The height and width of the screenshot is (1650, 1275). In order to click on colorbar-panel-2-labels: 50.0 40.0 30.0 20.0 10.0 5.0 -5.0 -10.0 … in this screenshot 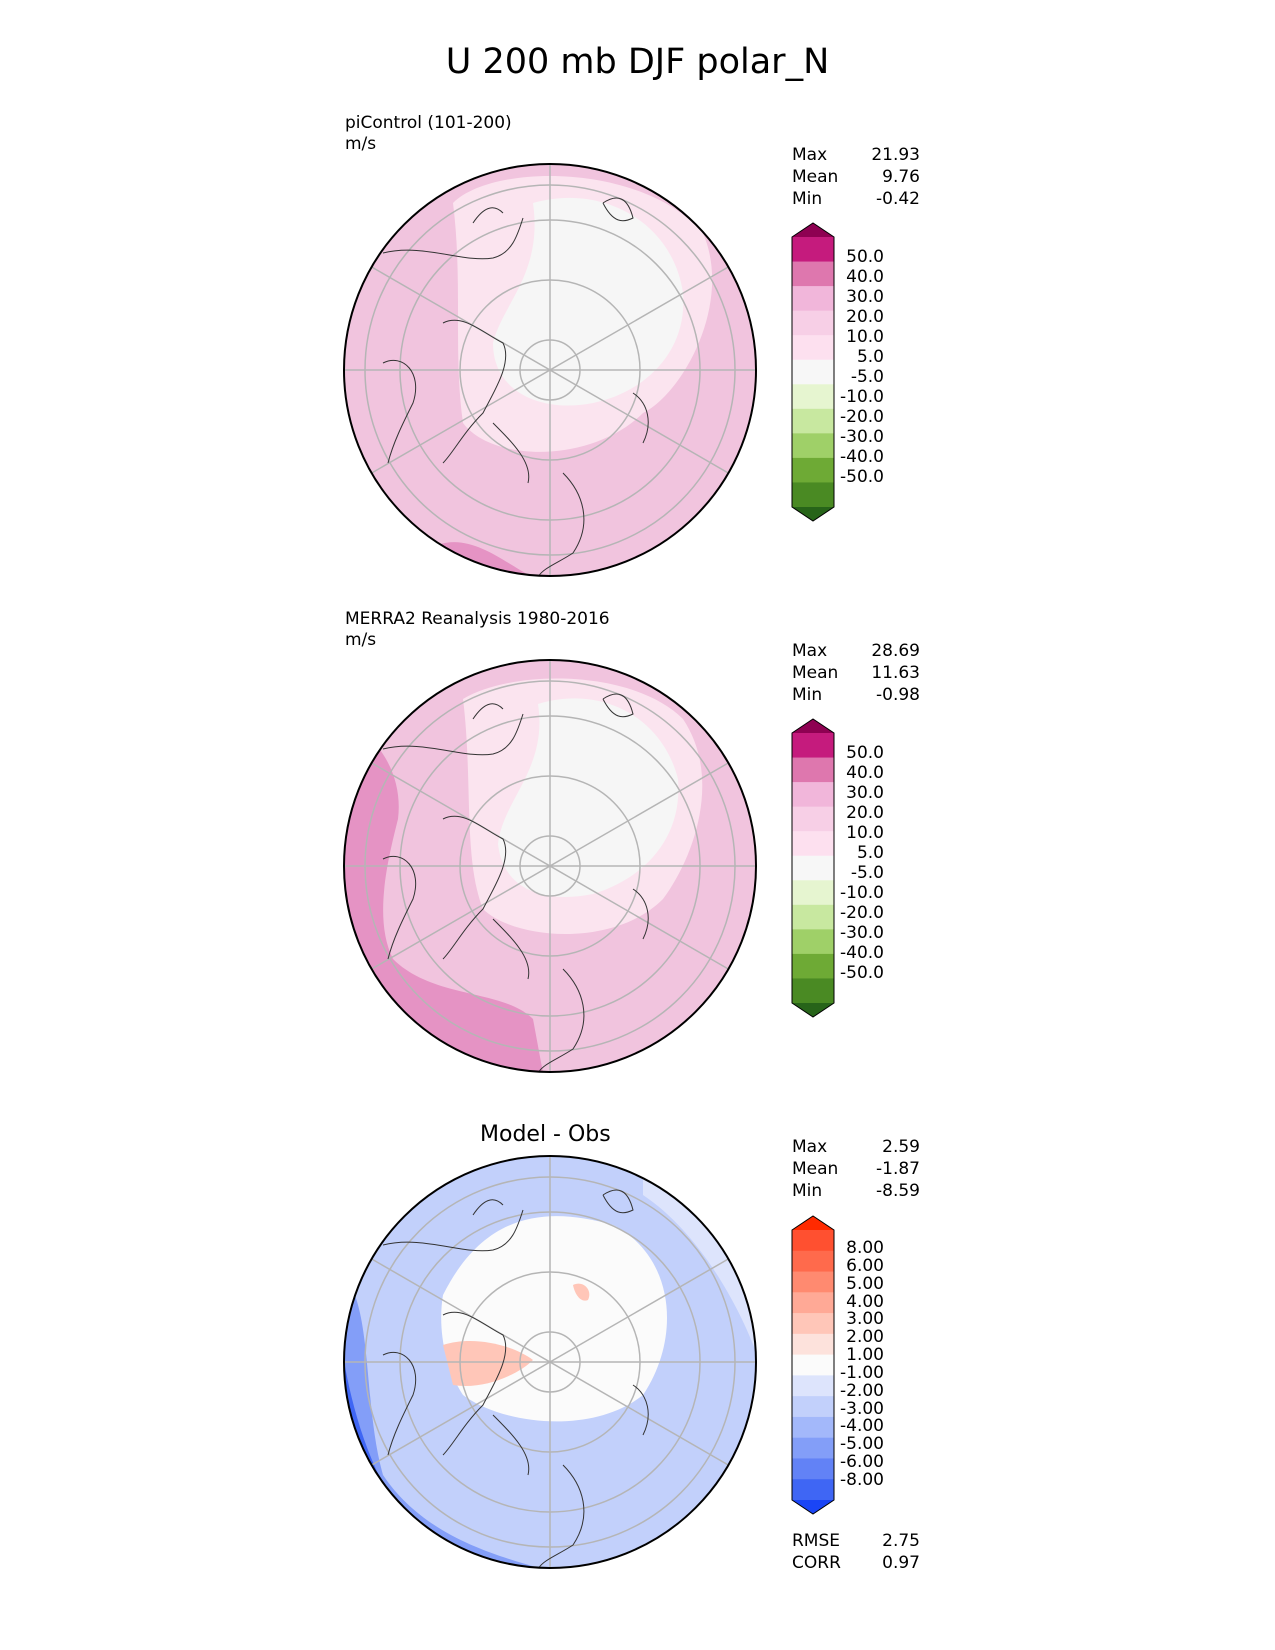, I will do `click(859, 863)`.